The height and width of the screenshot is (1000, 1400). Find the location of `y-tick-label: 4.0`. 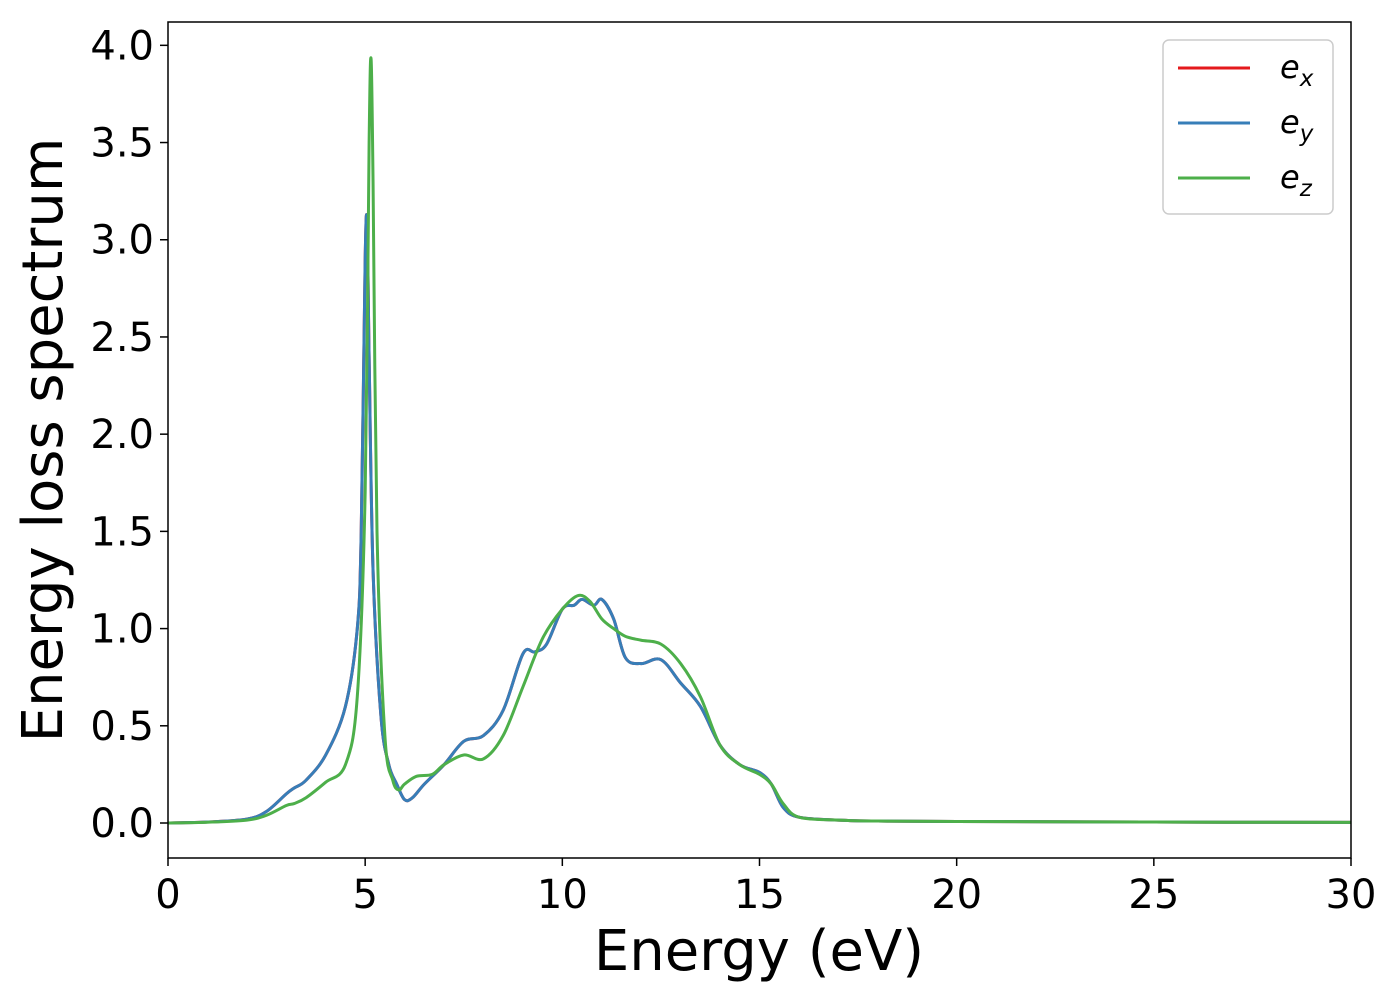

y-tick-label: 4.0 is located at coordinates (122, 46).